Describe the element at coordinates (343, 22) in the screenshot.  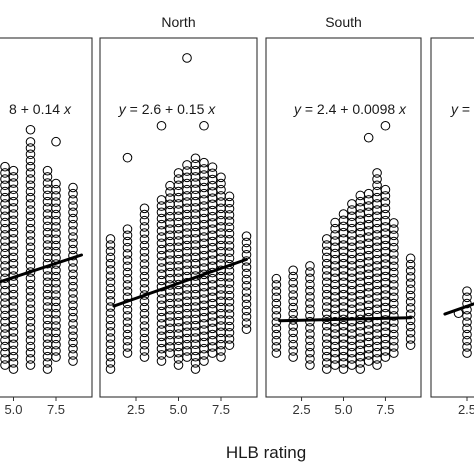
I see `strip-label: South` at that location.